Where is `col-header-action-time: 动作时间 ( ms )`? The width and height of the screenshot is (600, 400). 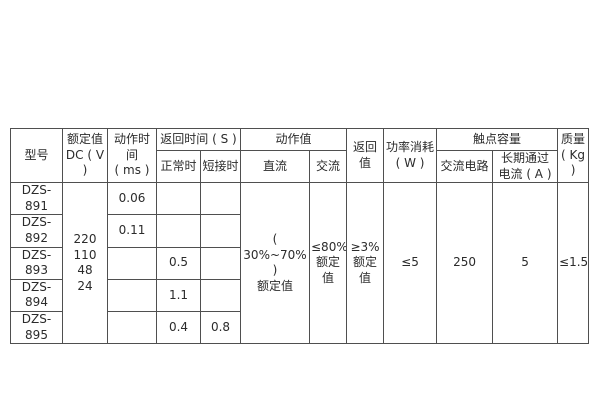 col-header-action-time: 动作时间 ( ms ) is located at coordinates (132, 155).